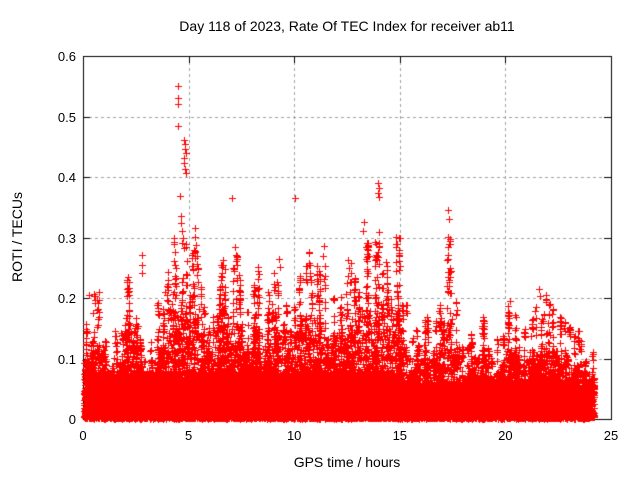  I want to click on y-tick-label: 0.1, so click(66, 359).